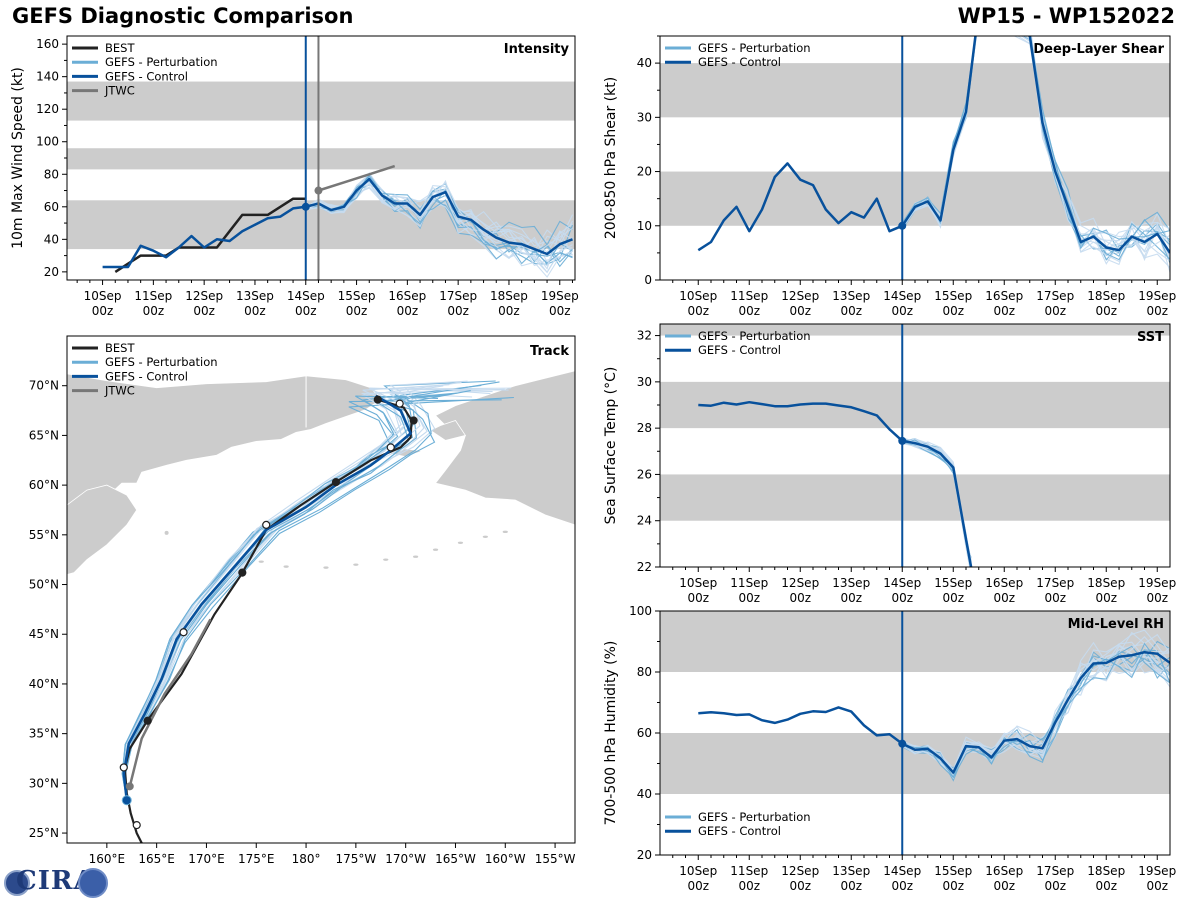 This screenshot has width=1200, height=900. What do you see at coordinates (44, 386) in the screenshot?
I see `lat-tick-label: 70°N` at bounding box center [44, 386].